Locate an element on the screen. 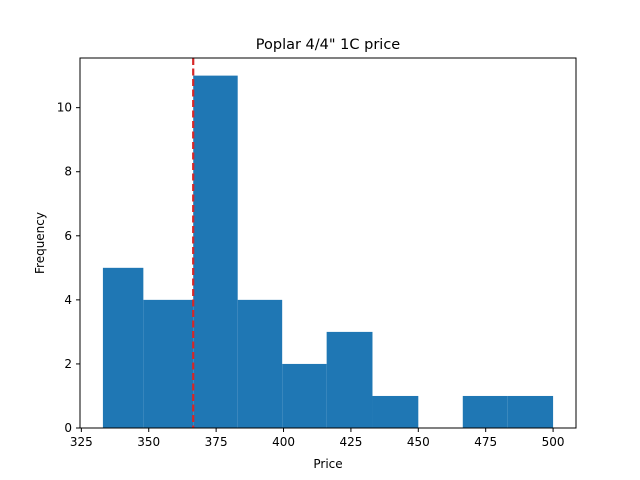  y-tick-label: 6 is located at coordinates (68, 236).